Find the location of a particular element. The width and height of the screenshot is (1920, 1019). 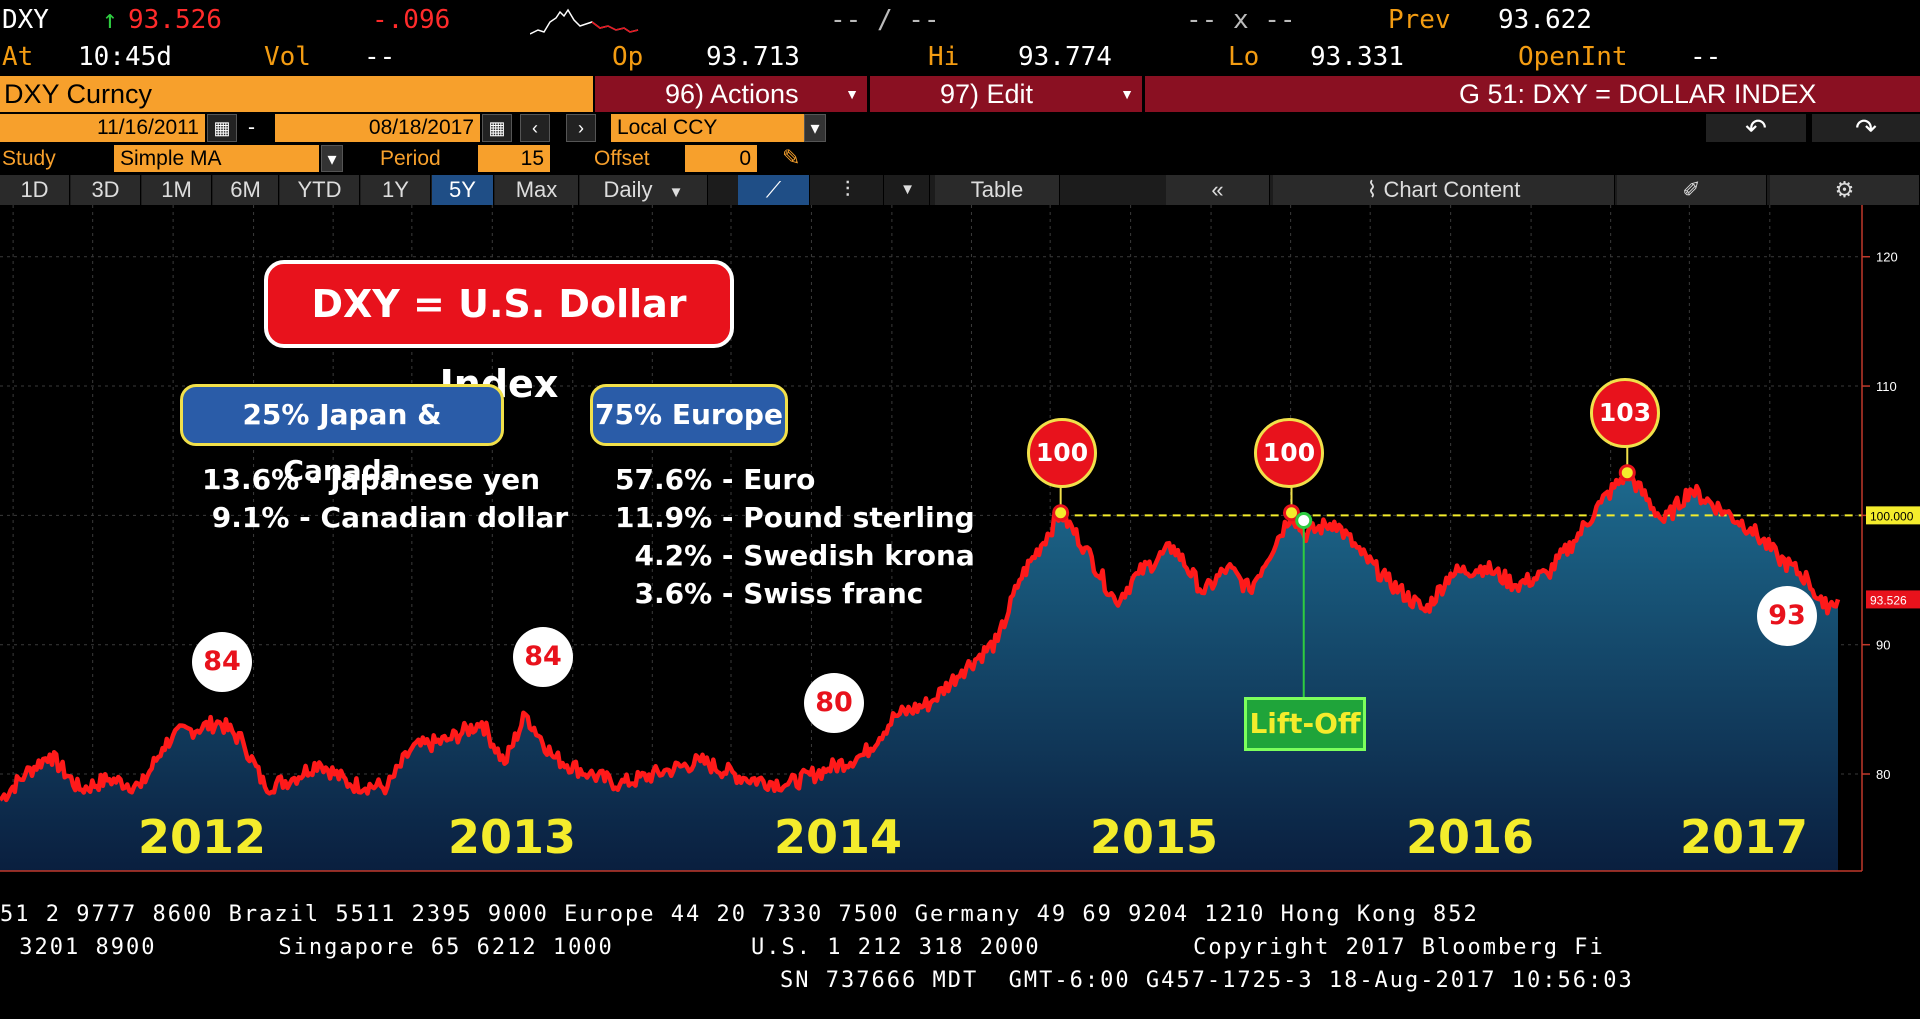

callout-93-aug2017: 93 is located at coordinates (1787, 616).